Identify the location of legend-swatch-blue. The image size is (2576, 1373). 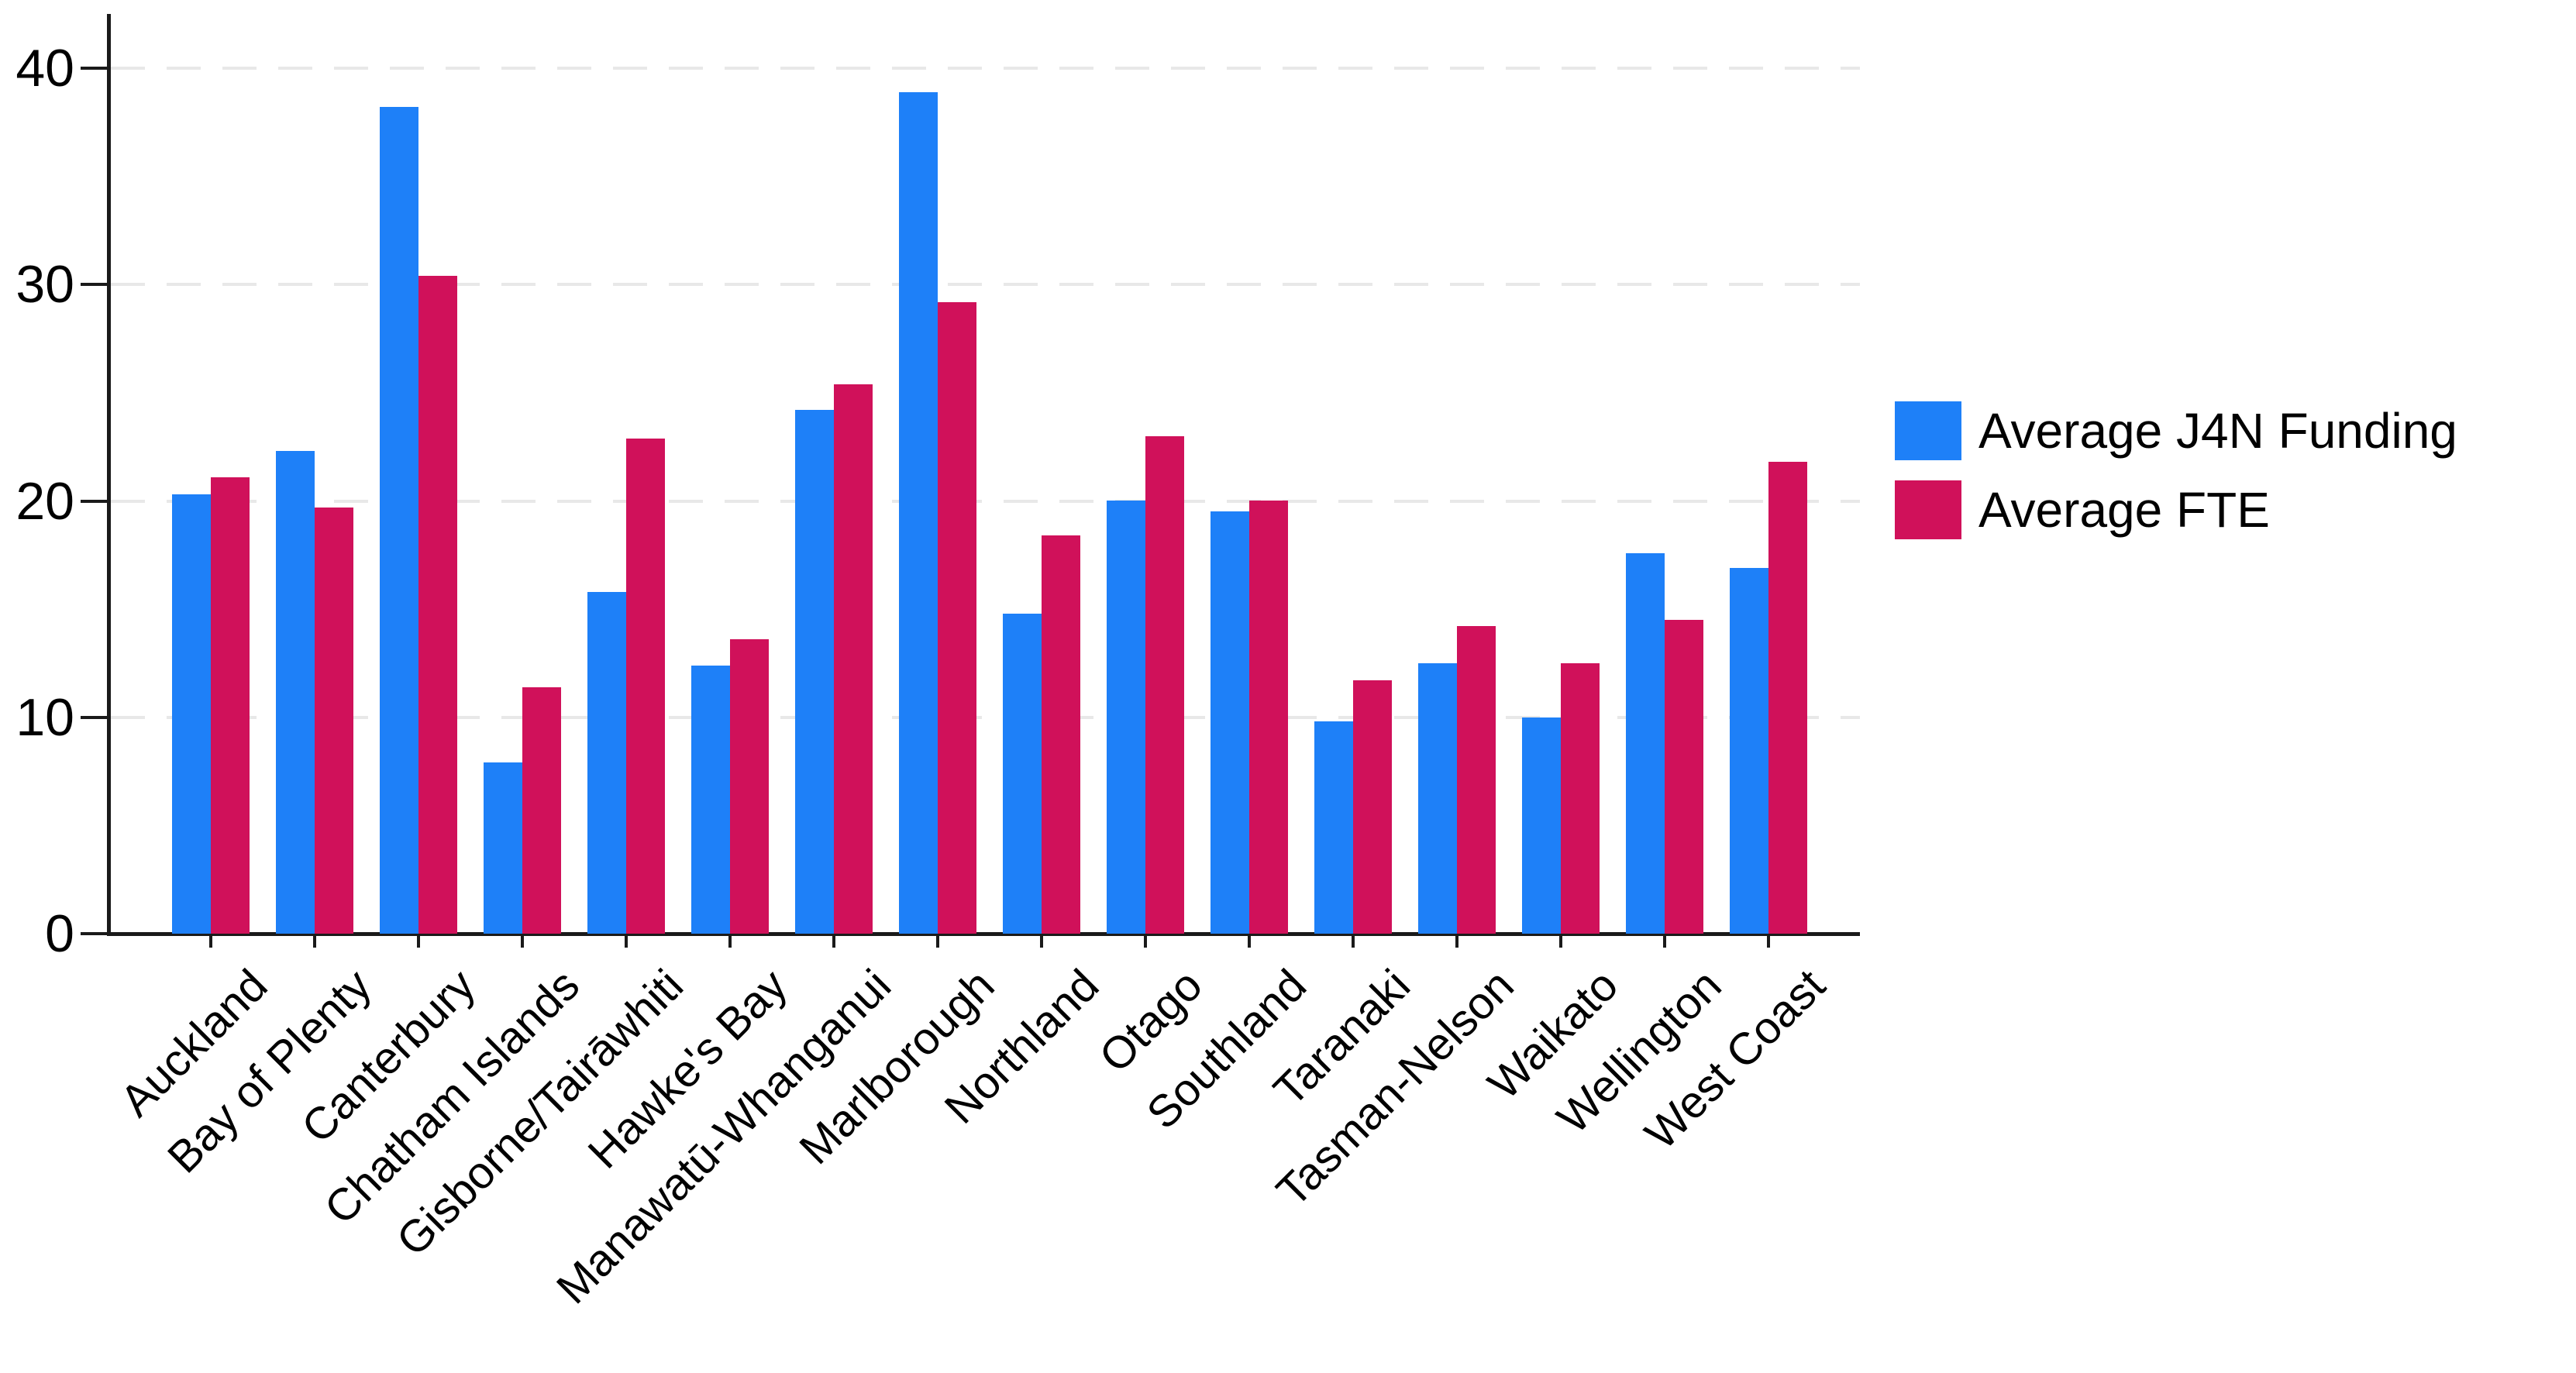
(1928, 430).